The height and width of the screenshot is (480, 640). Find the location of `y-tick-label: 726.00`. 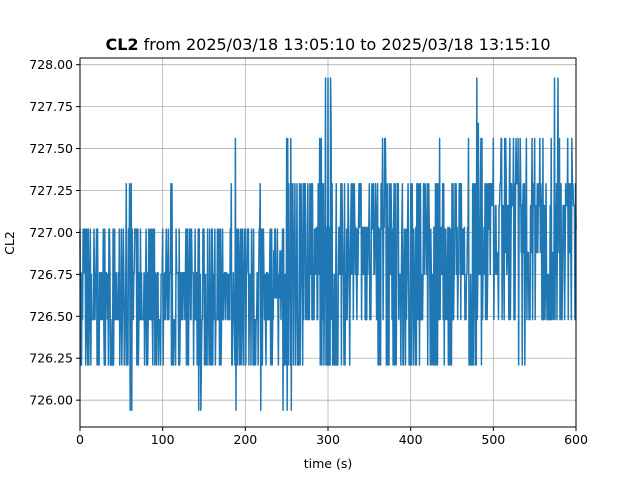

y-tick-label: 726.00 is located at coordinates (51, 400).